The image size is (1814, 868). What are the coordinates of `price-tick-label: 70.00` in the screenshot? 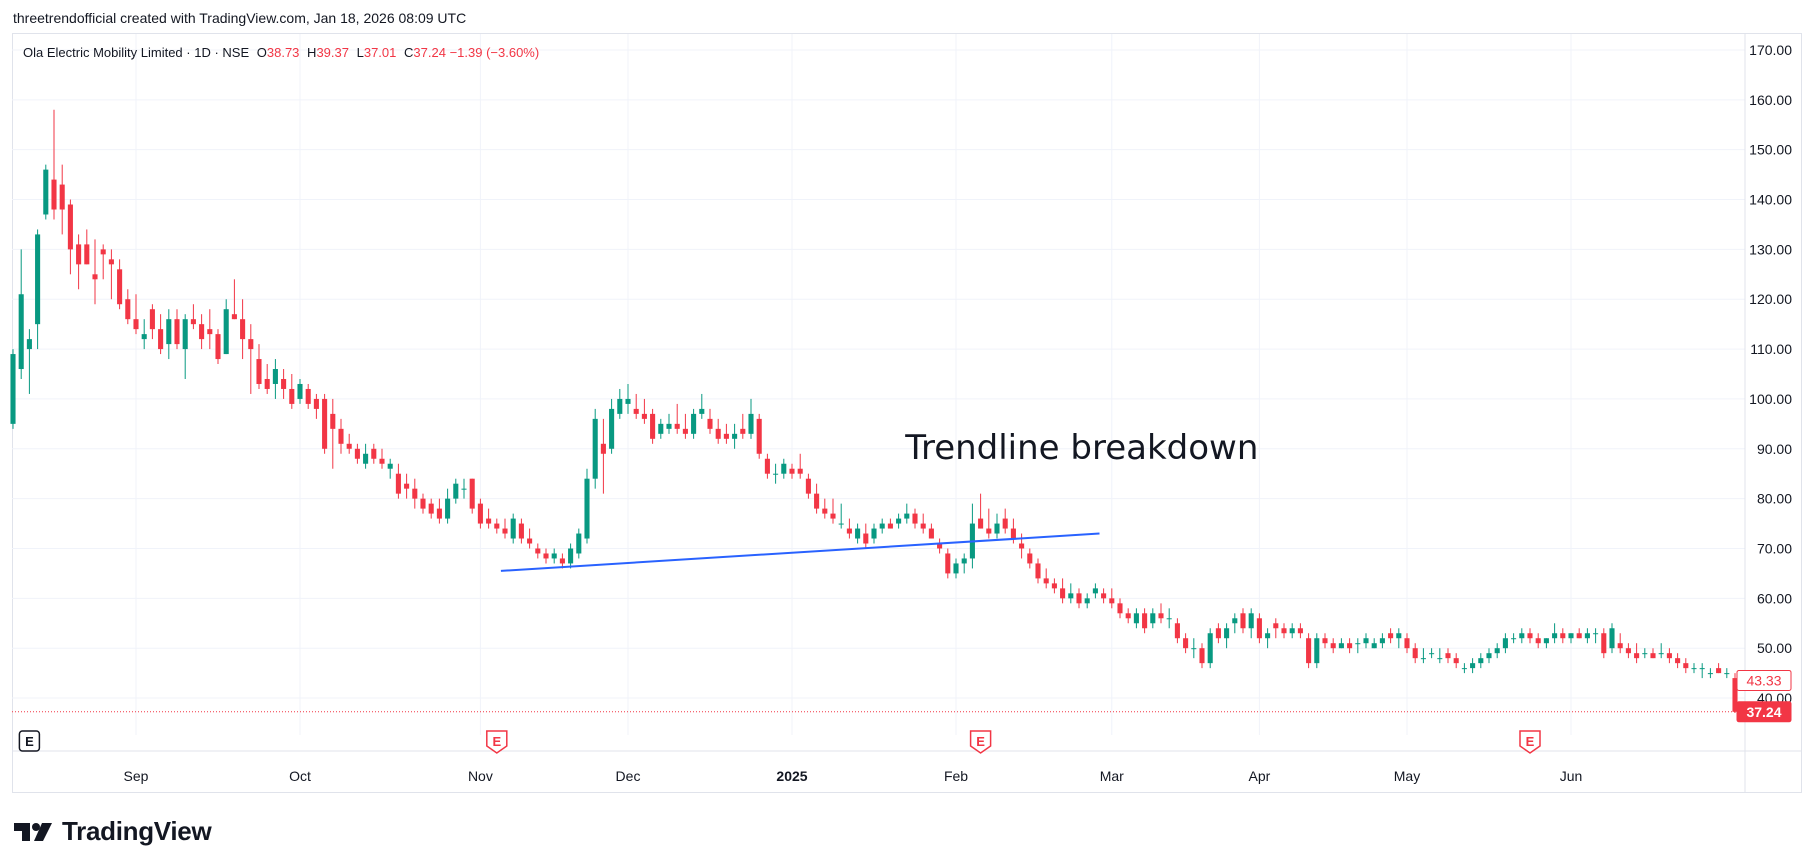 It's located at (1774, 548).